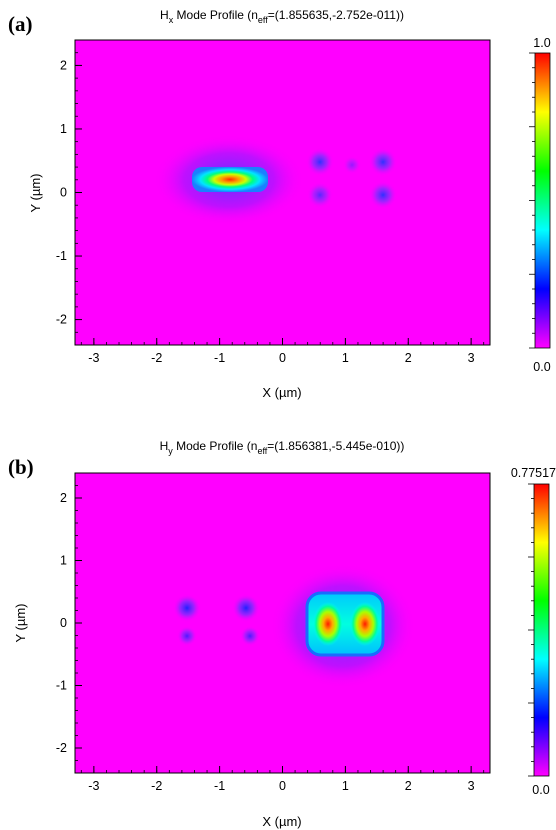  Describe the element at coordinates (533, 473) in the screenshot. I see `colorbar-max-label: 0.77517` at that location.